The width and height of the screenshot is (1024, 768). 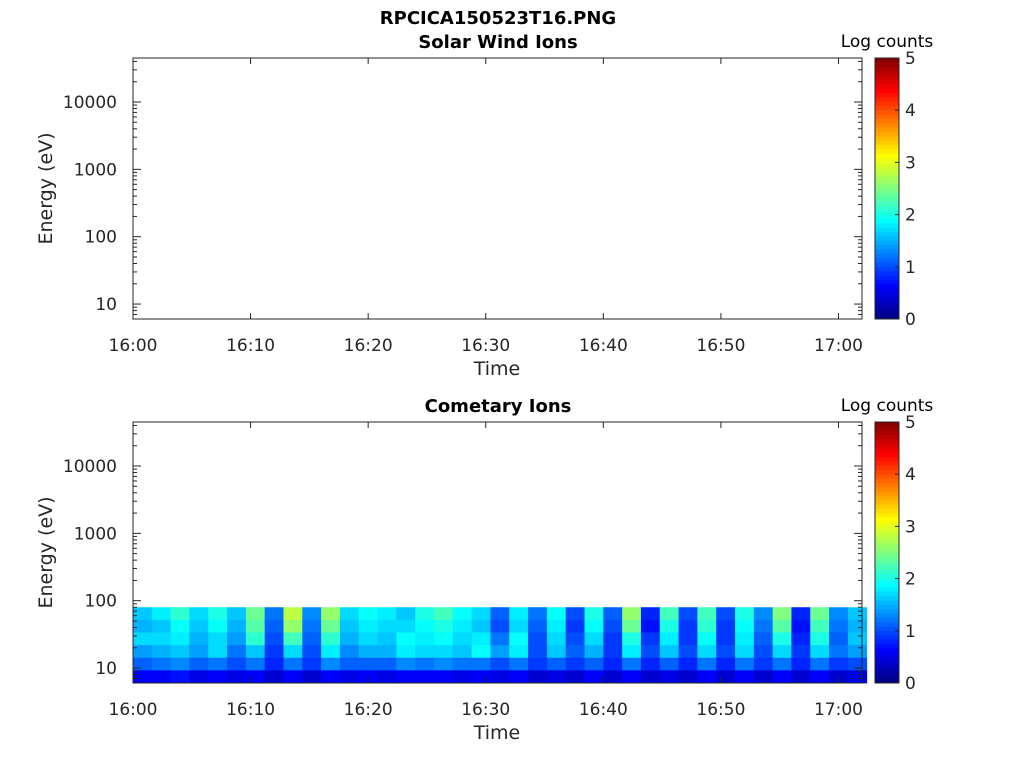 I want to click on y-axis-label: Energy (eV), so click(x=46, y=188).